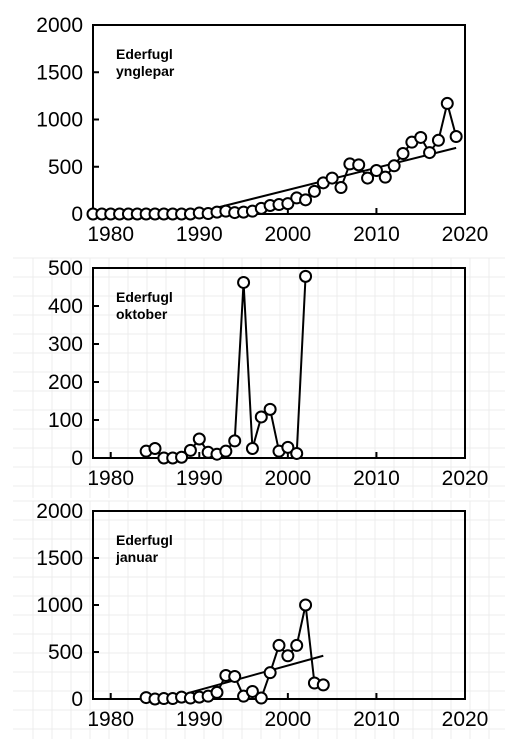 This screenshot has height=747, width=505. Describe the element at coordinates (65, 382) in the screenshot. I see `y-tick-label: 200` at that location.